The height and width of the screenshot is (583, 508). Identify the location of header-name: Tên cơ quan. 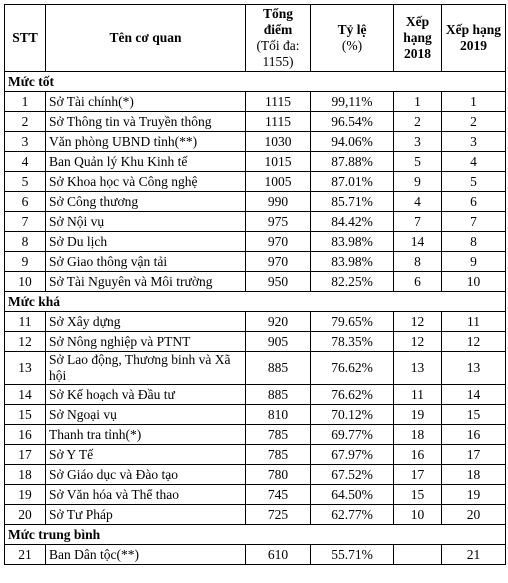
(145, 38).